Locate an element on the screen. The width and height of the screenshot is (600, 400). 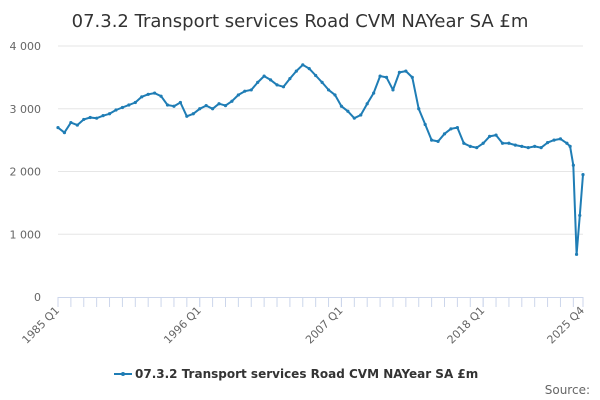
y-axis: 0 1 000 2 000 3 000 4 000 is located at coordinates (26, 172).